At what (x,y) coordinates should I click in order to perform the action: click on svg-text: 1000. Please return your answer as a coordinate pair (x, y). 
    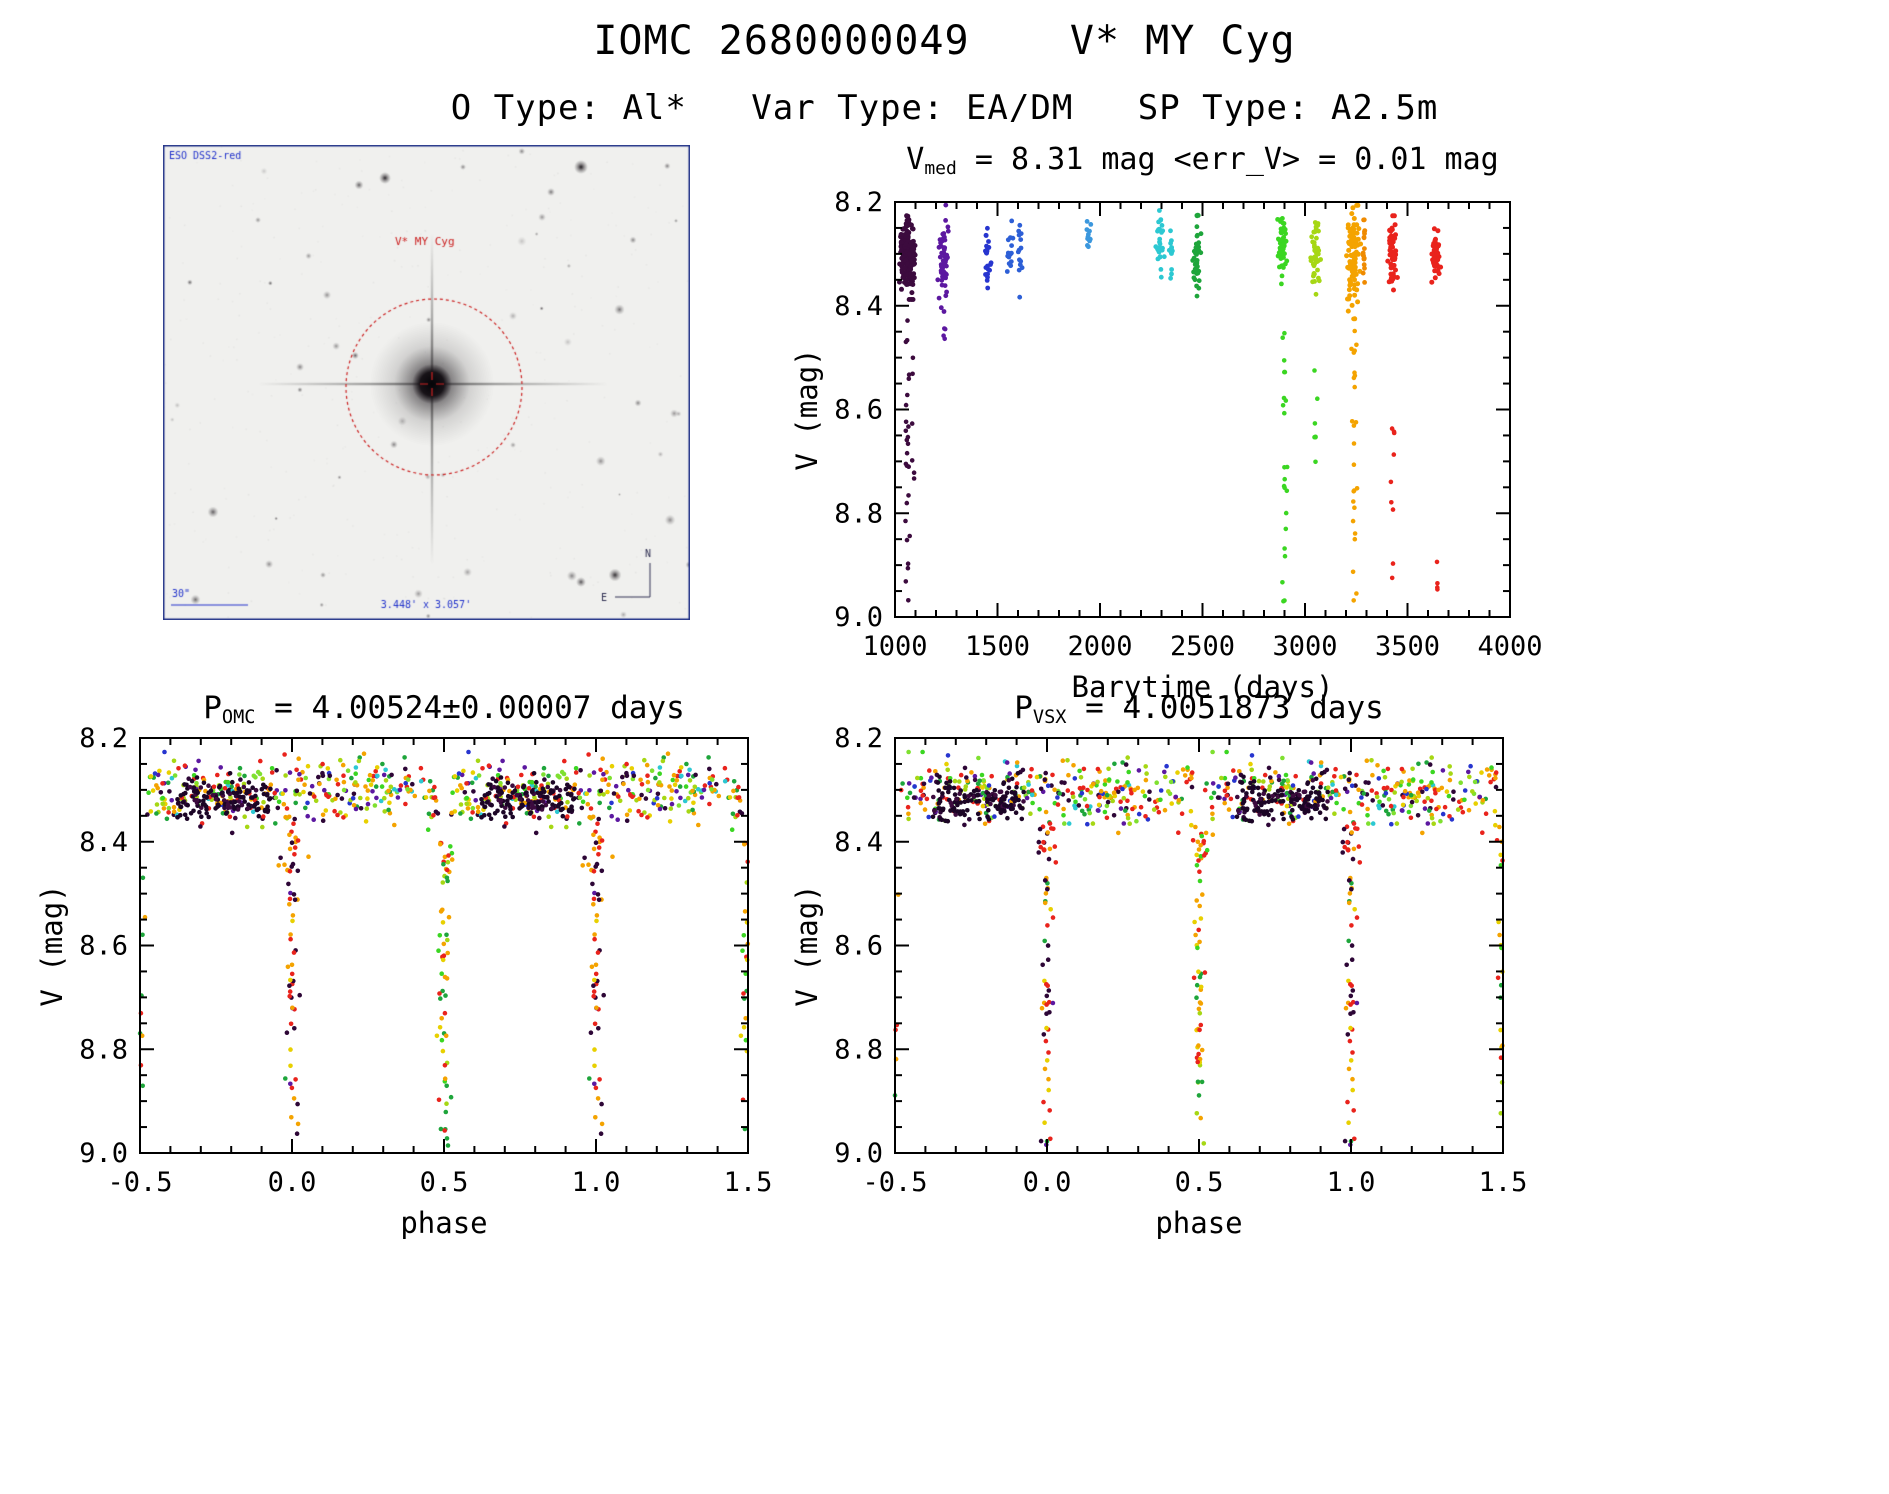
    Looking at the image, I should click on (894, 646).